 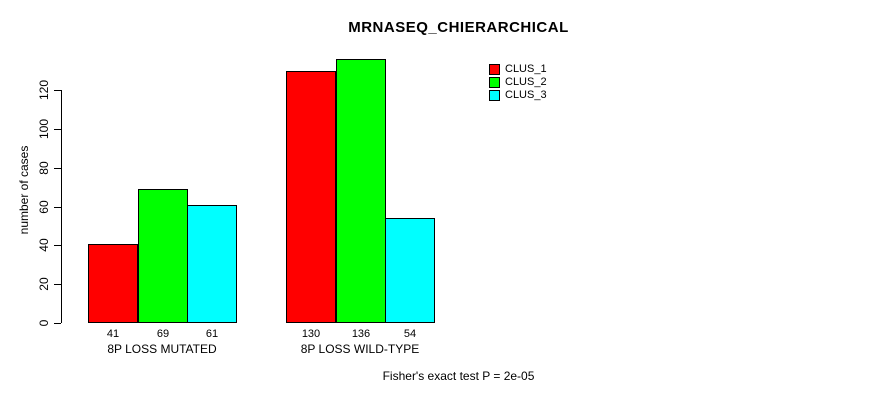 I want to click on bar-value-label: 130, so click(x=311, y=334).